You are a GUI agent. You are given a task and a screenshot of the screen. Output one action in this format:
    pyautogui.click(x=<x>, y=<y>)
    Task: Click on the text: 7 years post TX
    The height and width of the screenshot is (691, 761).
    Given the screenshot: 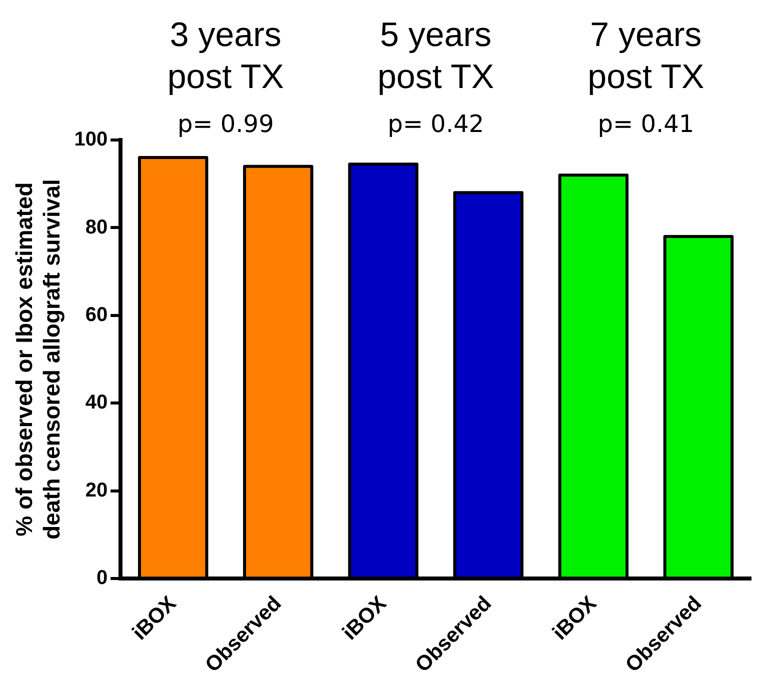 What is the action you would take?
    pyautogui.click(x=646, y=56)
    